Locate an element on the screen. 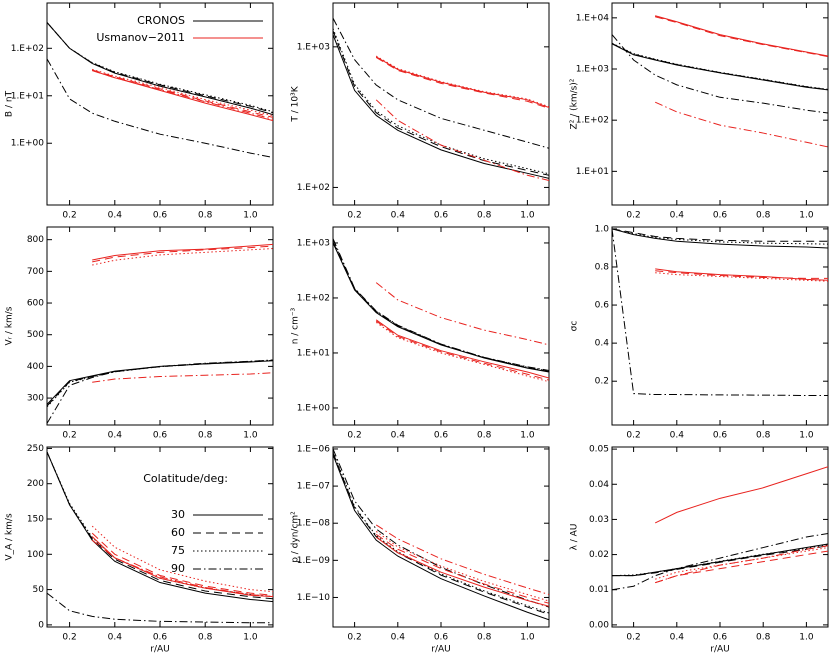 This screenshot has width=830, height=655. y-tick-label: 0.6 is located at coordinates (602, 306).